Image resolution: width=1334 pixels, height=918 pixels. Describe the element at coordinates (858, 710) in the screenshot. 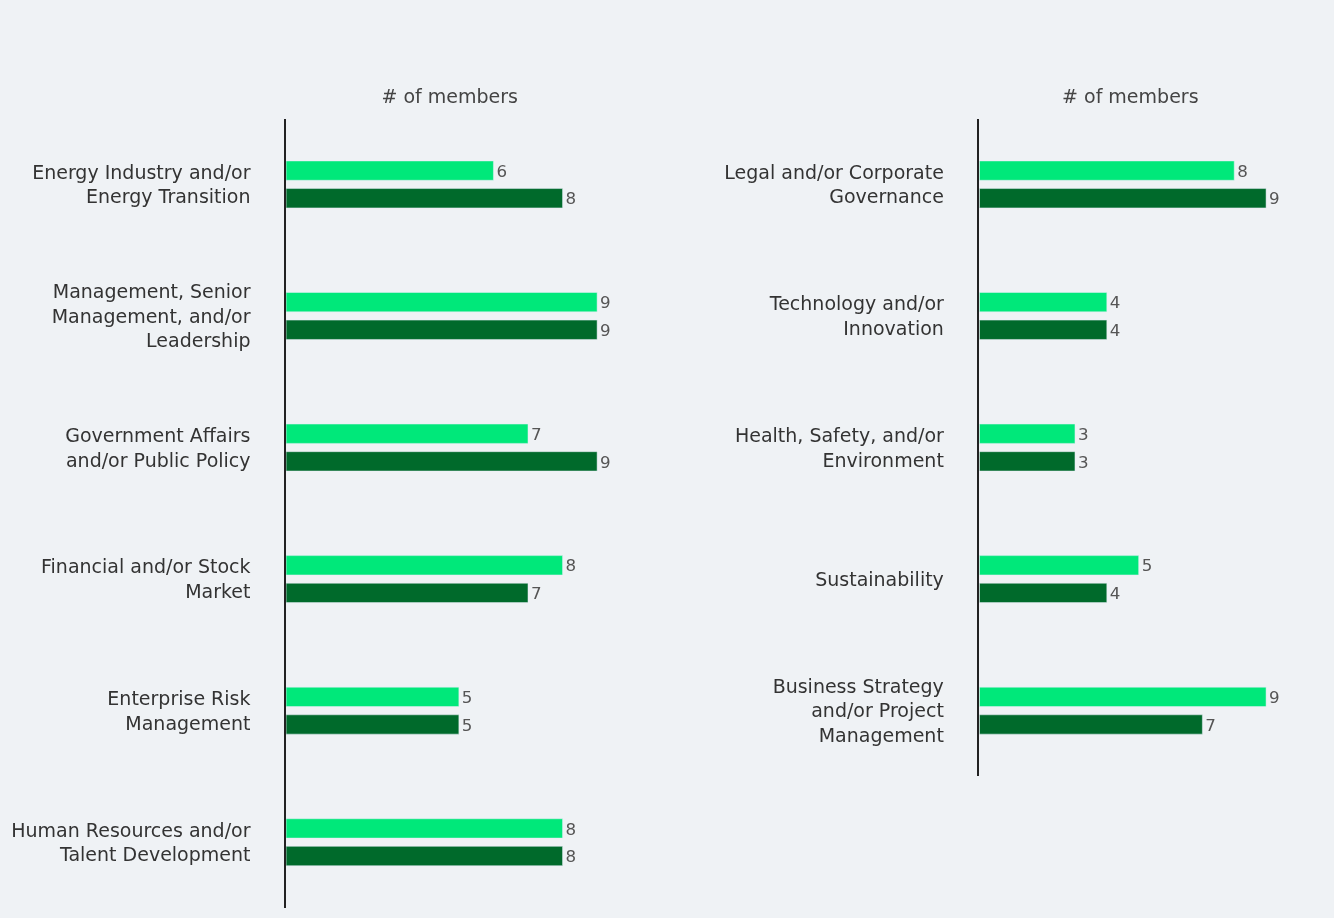

I see `y-tick-label: Business Strategy and/or Project Management` at that location.